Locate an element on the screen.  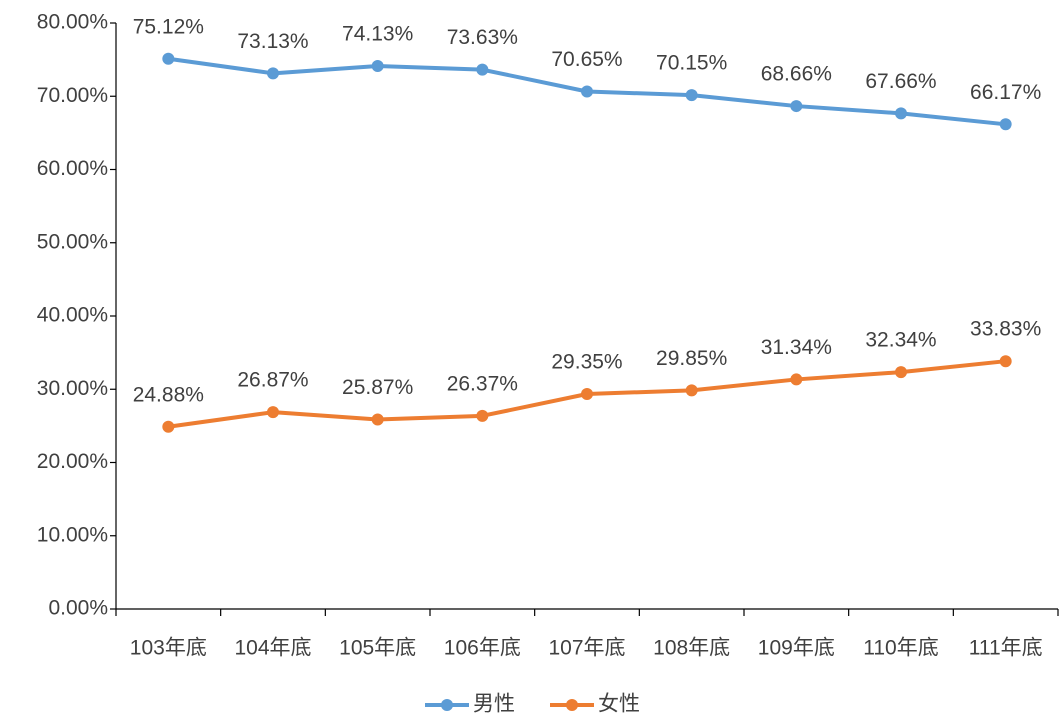
data-label: 32.34% is located at coordinates (900, 340).